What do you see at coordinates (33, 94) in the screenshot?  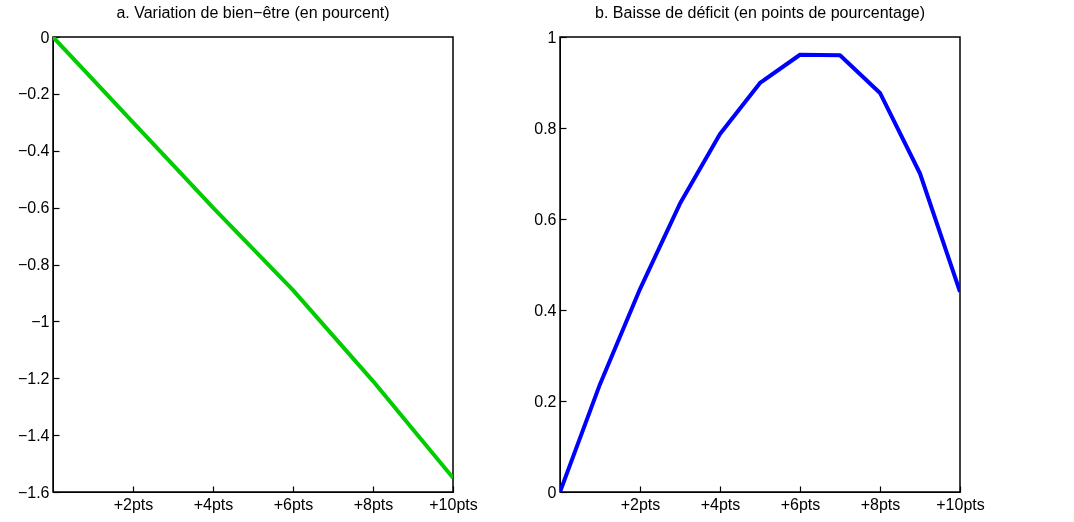 I see `y-tick-label: −0.2` at bounding box center [33, 94].